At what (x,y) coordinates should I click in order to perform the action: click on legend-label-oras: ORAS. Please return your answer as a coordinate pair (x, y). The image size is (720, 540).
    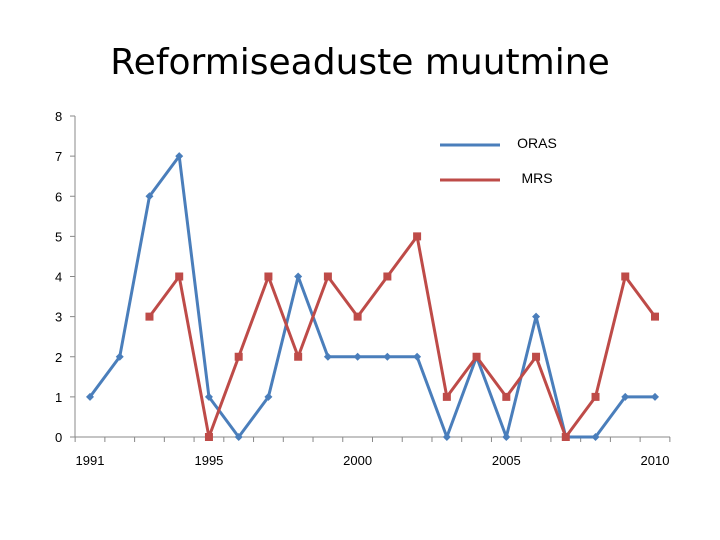
    Looking at the image, I should click on (537, 143).